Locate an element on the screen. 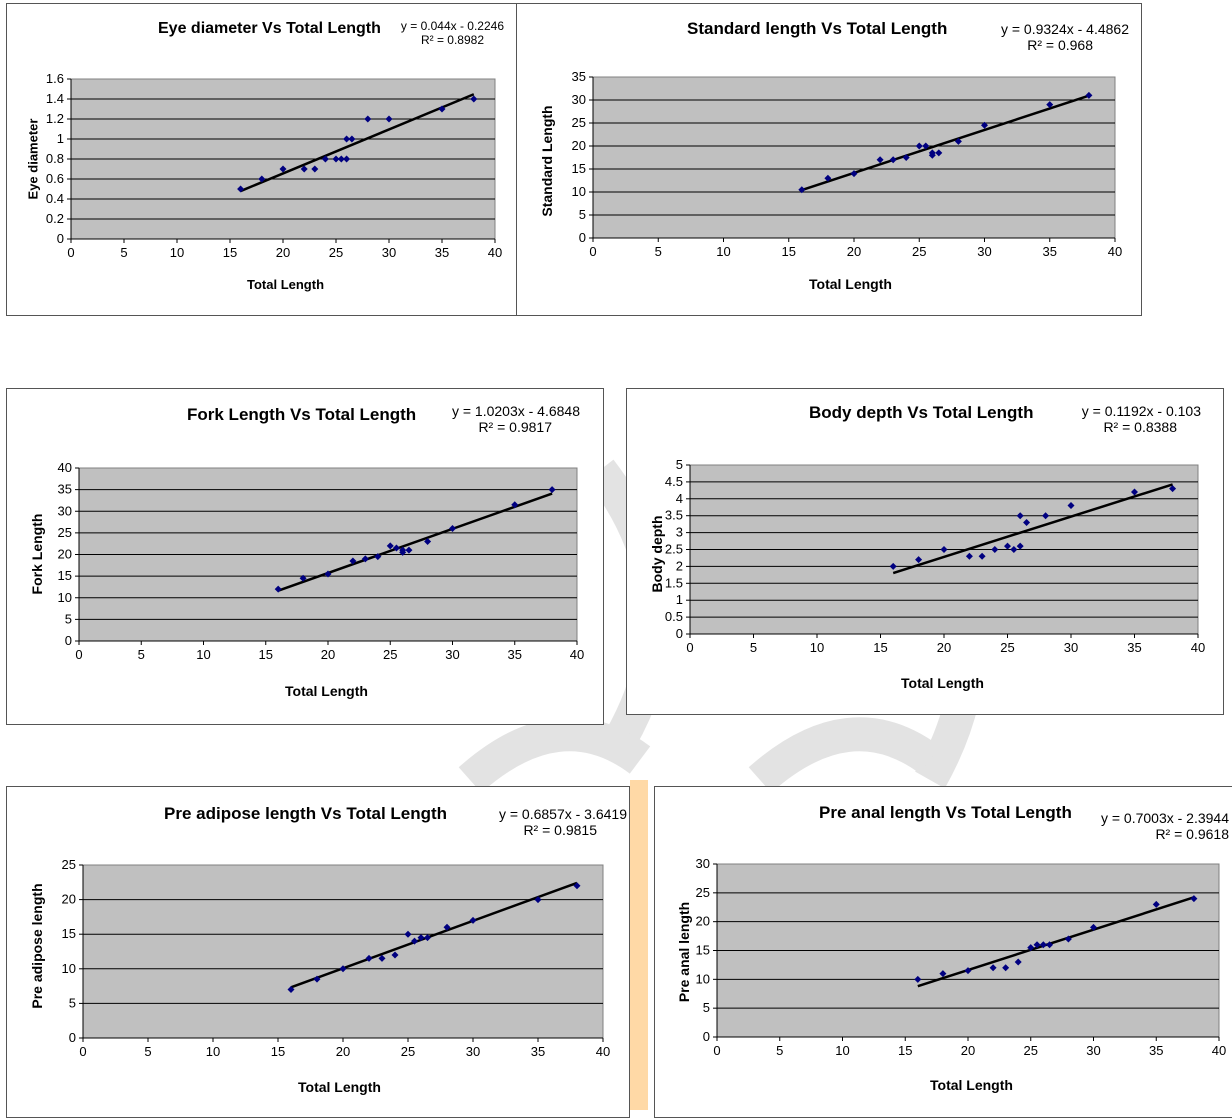 The width and height of the screenshot is (1232, 1118). regression-equation: y = 1.0203x - 4.6848 R² = 0.9817 is located at coordinates (506, 419).